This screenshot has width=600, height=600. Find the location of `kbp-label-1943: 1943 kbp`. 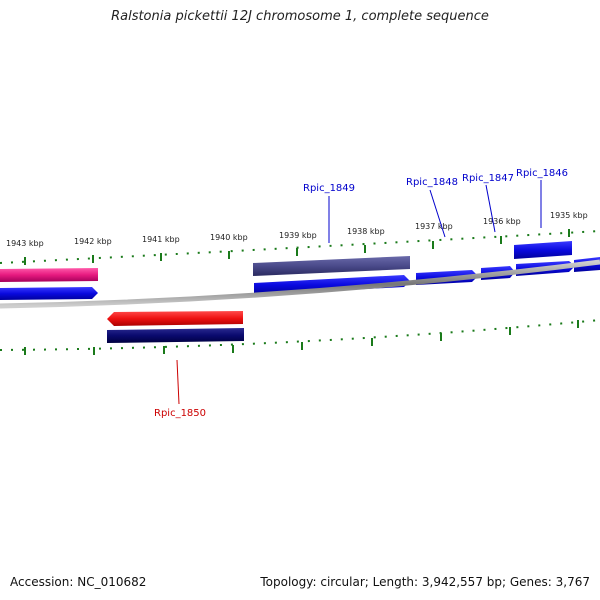

kbp-label-1943: 1943 kbp is located at coordinates (25, 243).